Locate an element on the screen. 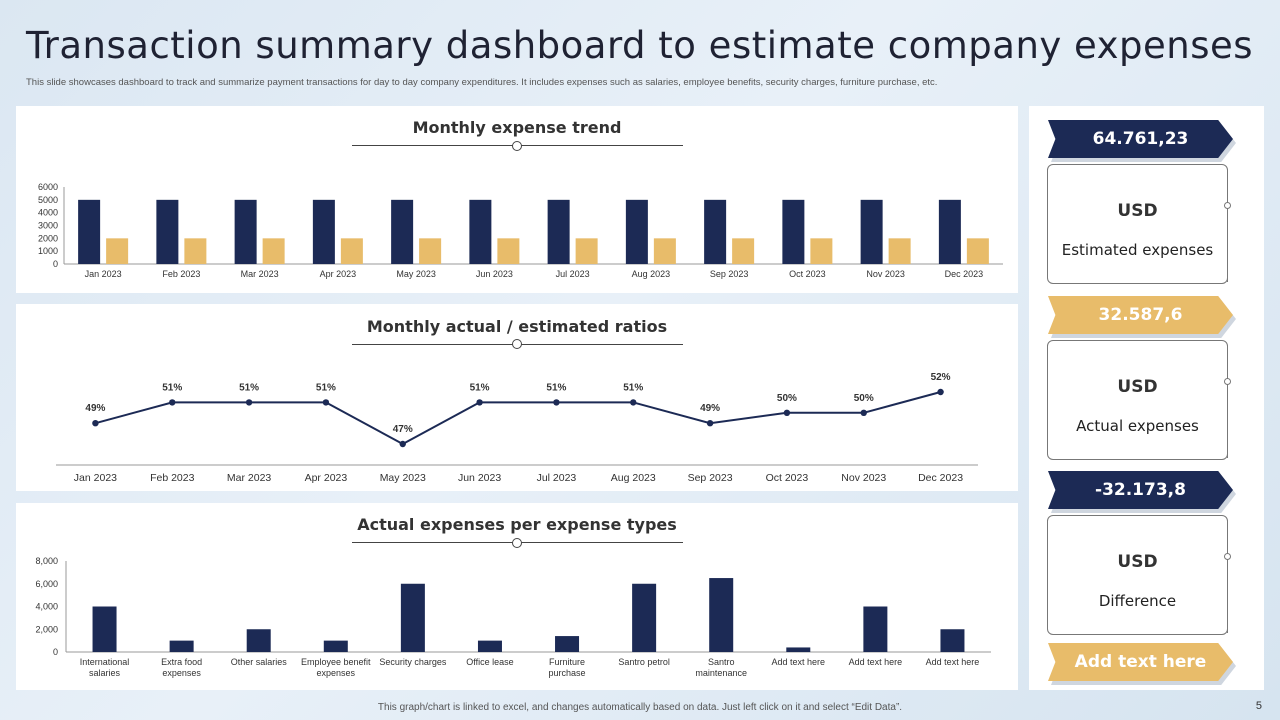 This screenshot has width=1280, height=720. x-tick-label: Jan 2023 is located at coordinates (103, 274).